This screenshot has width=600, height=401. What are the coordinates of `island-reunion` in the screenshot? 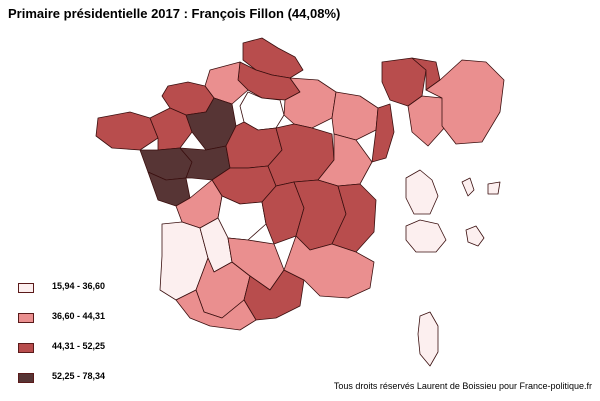 It's located at (426, 236).